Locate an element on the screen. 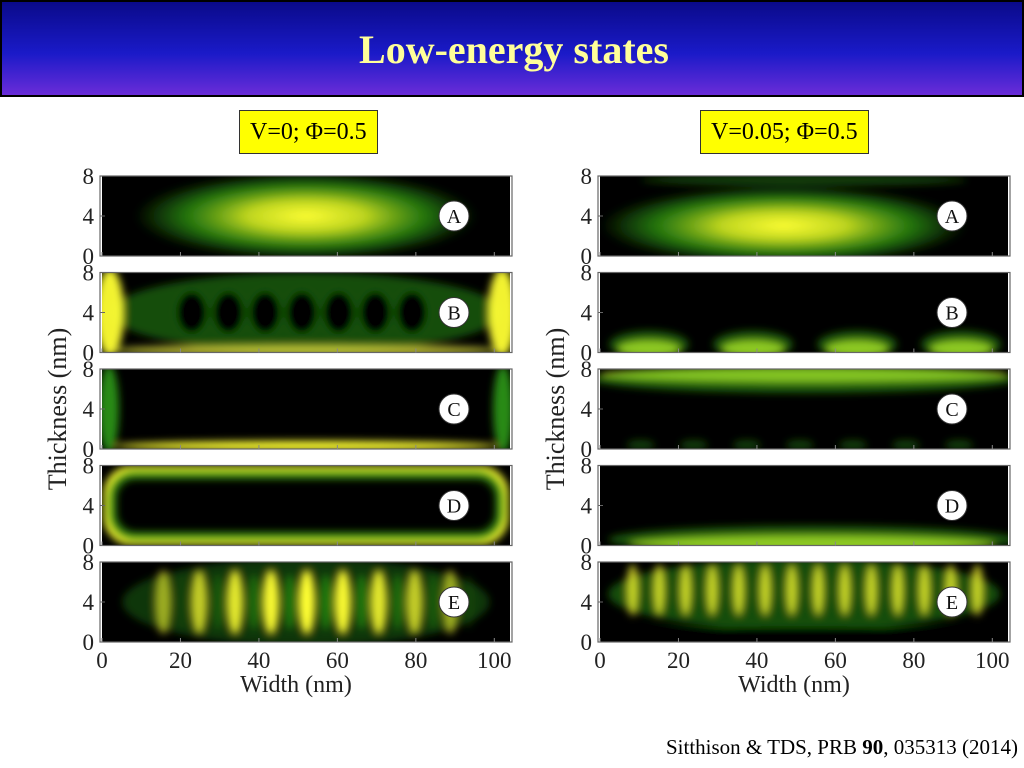 The height and width of the screenshot is (768, 1024). condition-label-right: V=0.05; Φ=0.5 is located at coordinates (784, 132).